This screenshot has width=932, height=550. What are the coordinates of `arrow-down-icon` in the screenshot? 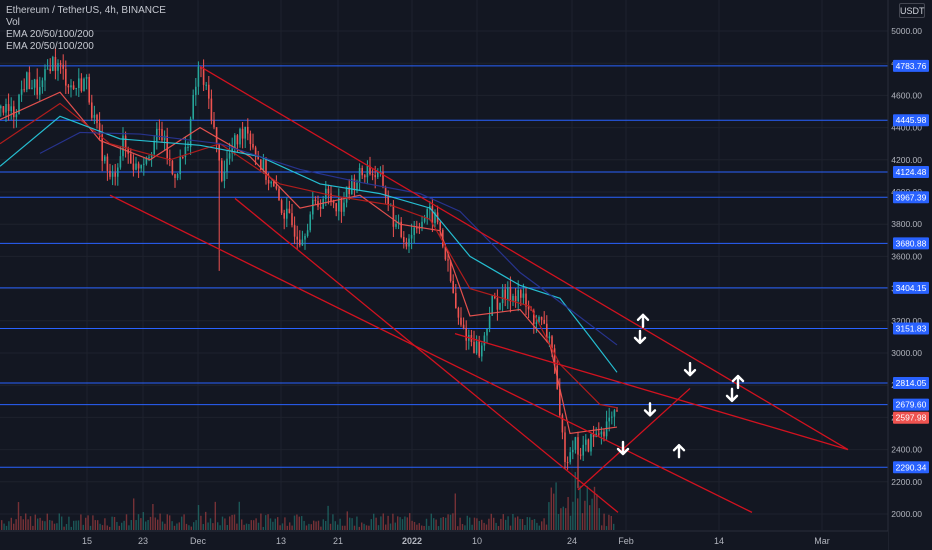 It's located at (640, 337).